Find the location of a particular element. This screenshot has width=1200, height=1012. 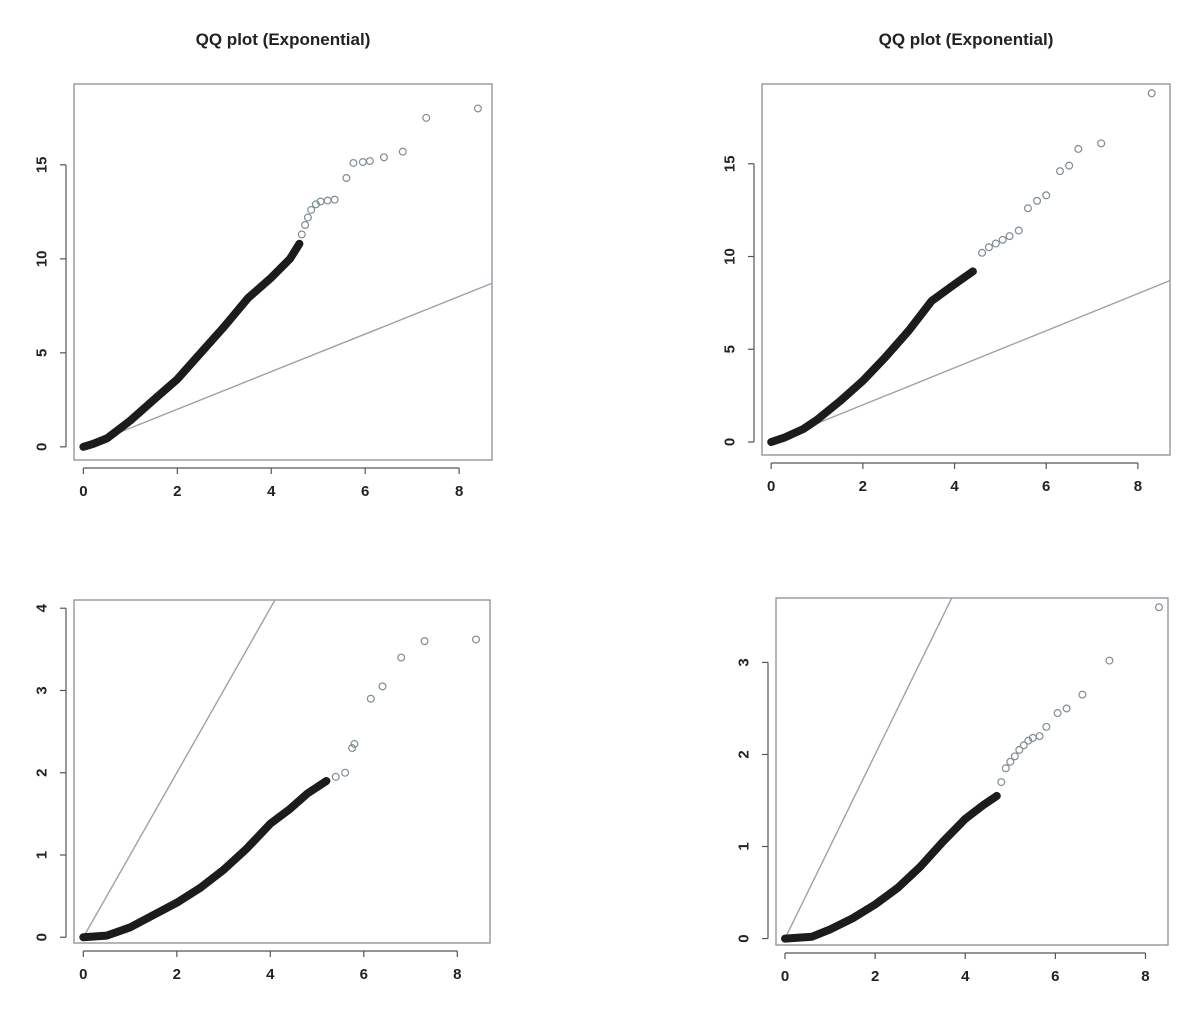

qq-panel-4: 0 2 4 6 8 0 1 2 3 is located at coordinates (952, 791).